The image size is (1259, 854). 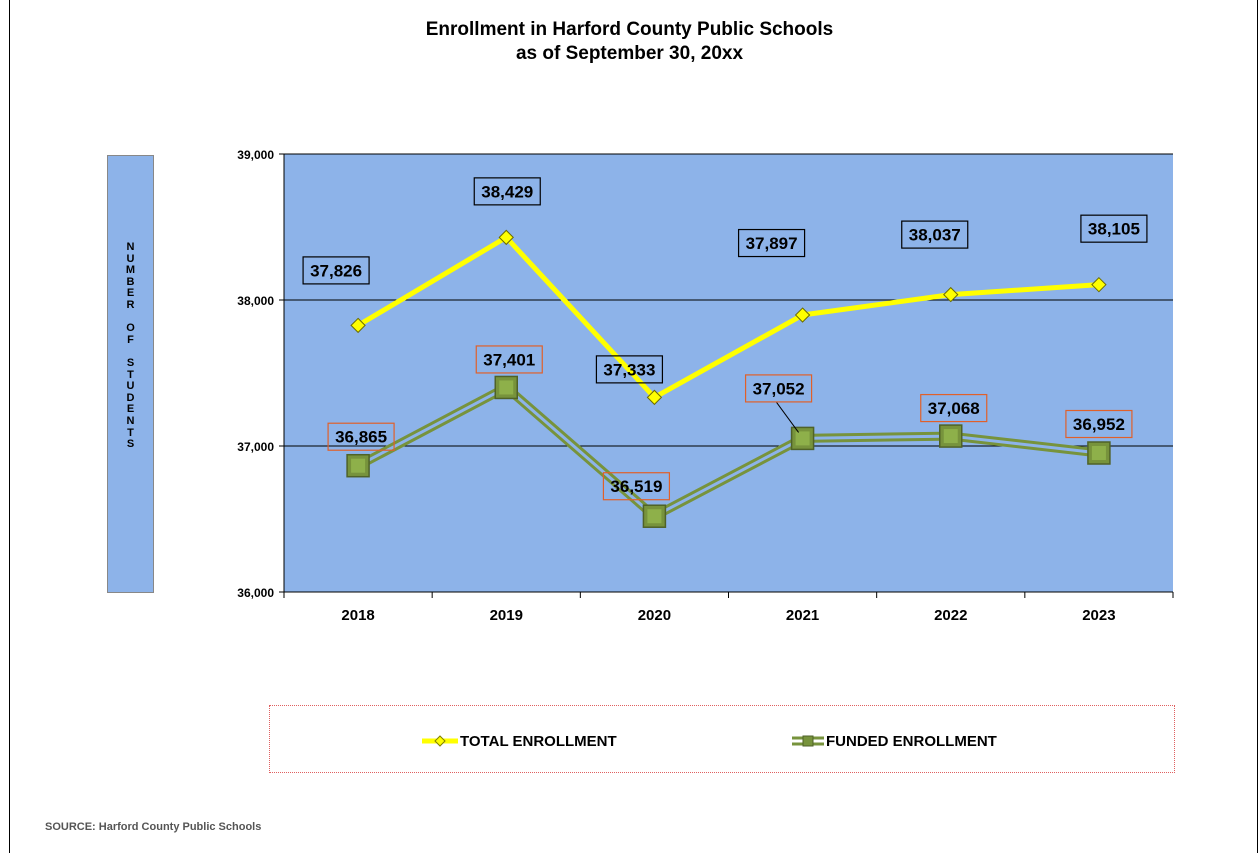 What do you see at coordinates (911, 741) in the screenshot?
I see `legend-label-funded: FUNDED ENROLLMENT` at bounding box center [911, 741].